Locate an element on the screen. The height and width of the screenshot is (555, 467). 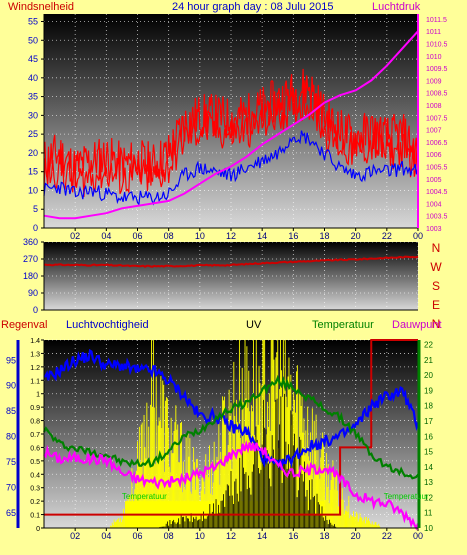
compass-label-e: E is located at coordinates (436, 305).